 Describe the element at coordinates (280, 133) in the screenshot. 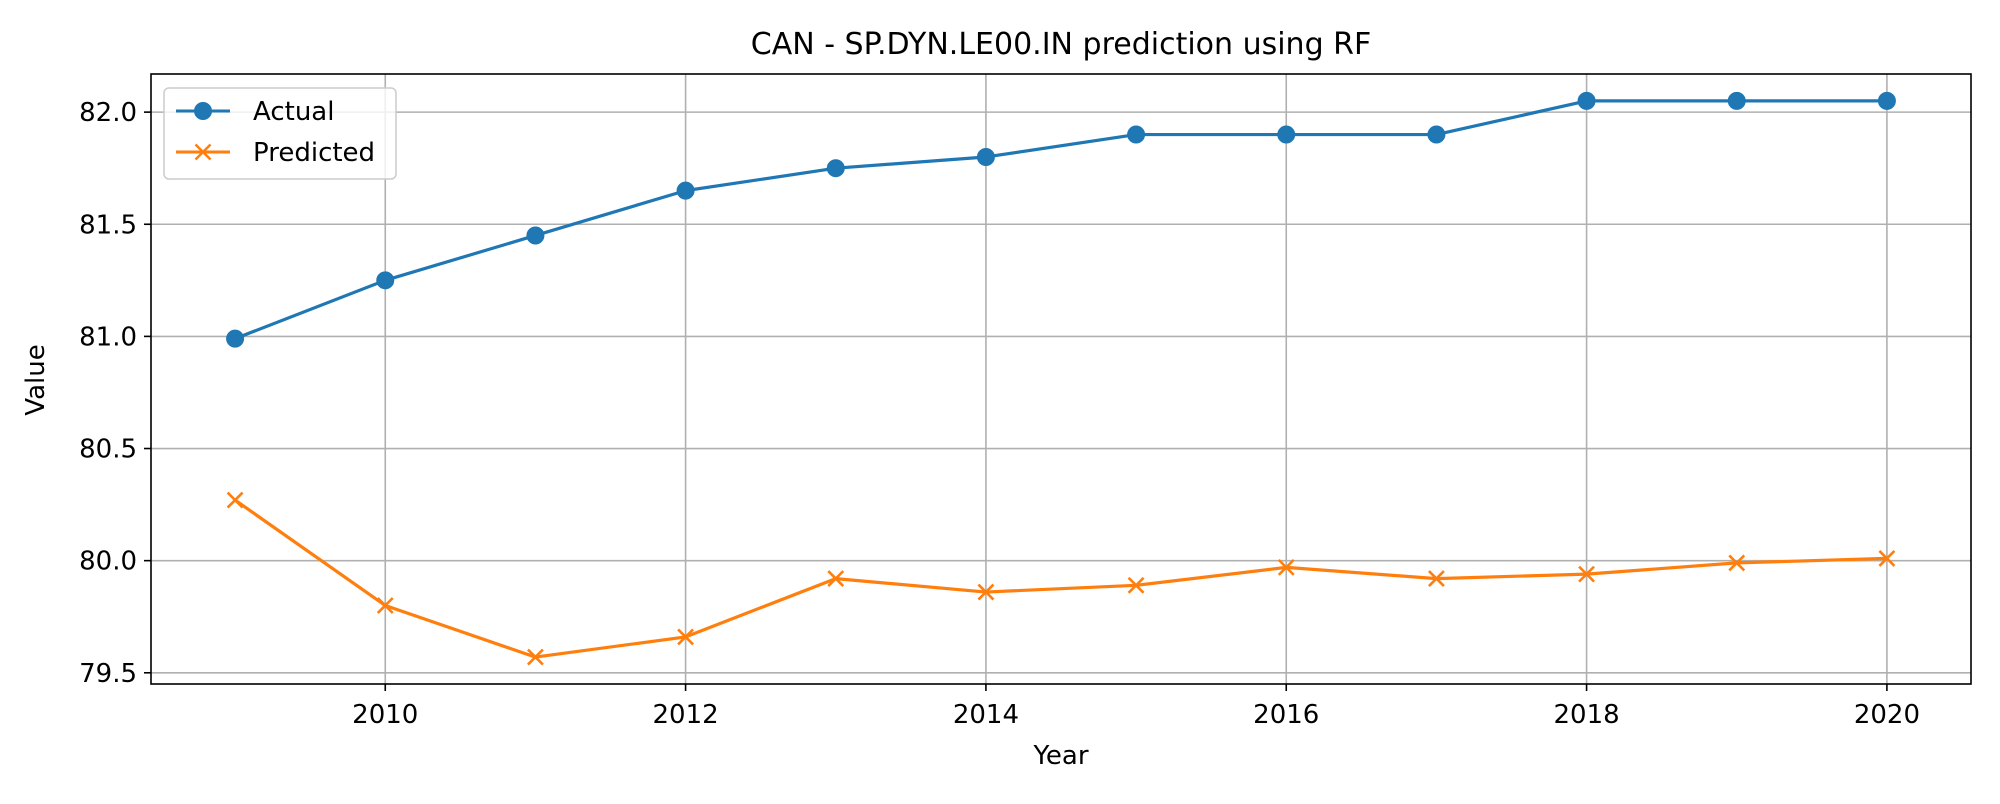

I see `legend: Actual Predicted` at that location.